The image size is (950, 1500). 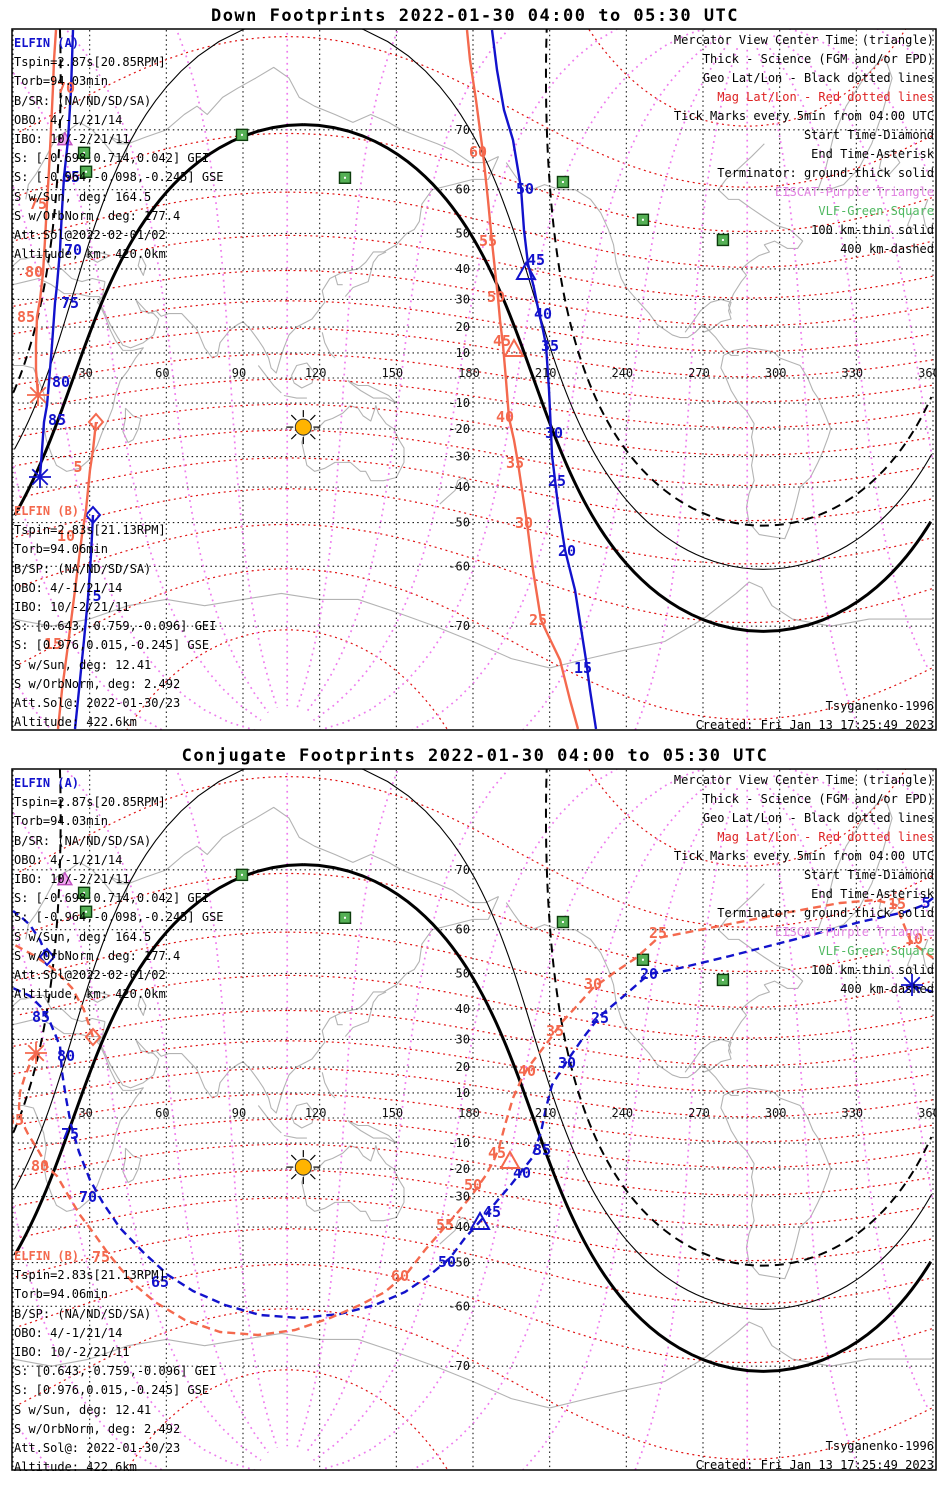 I want to click on track-time-label: 30, so click(x=524, y=523).